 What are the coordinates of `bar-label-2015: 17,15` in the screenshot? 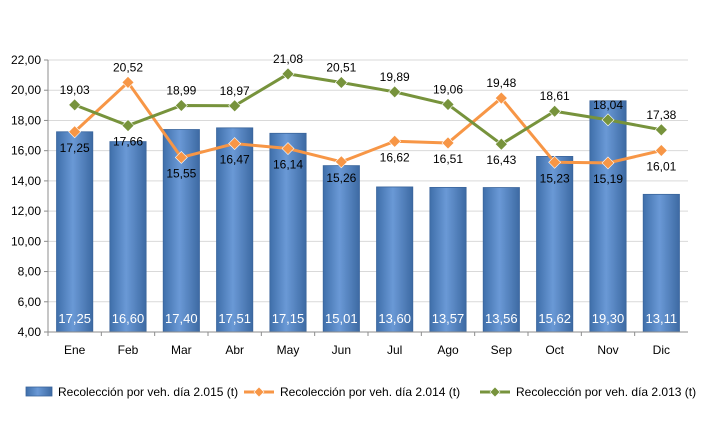 It's located at (288, 318).